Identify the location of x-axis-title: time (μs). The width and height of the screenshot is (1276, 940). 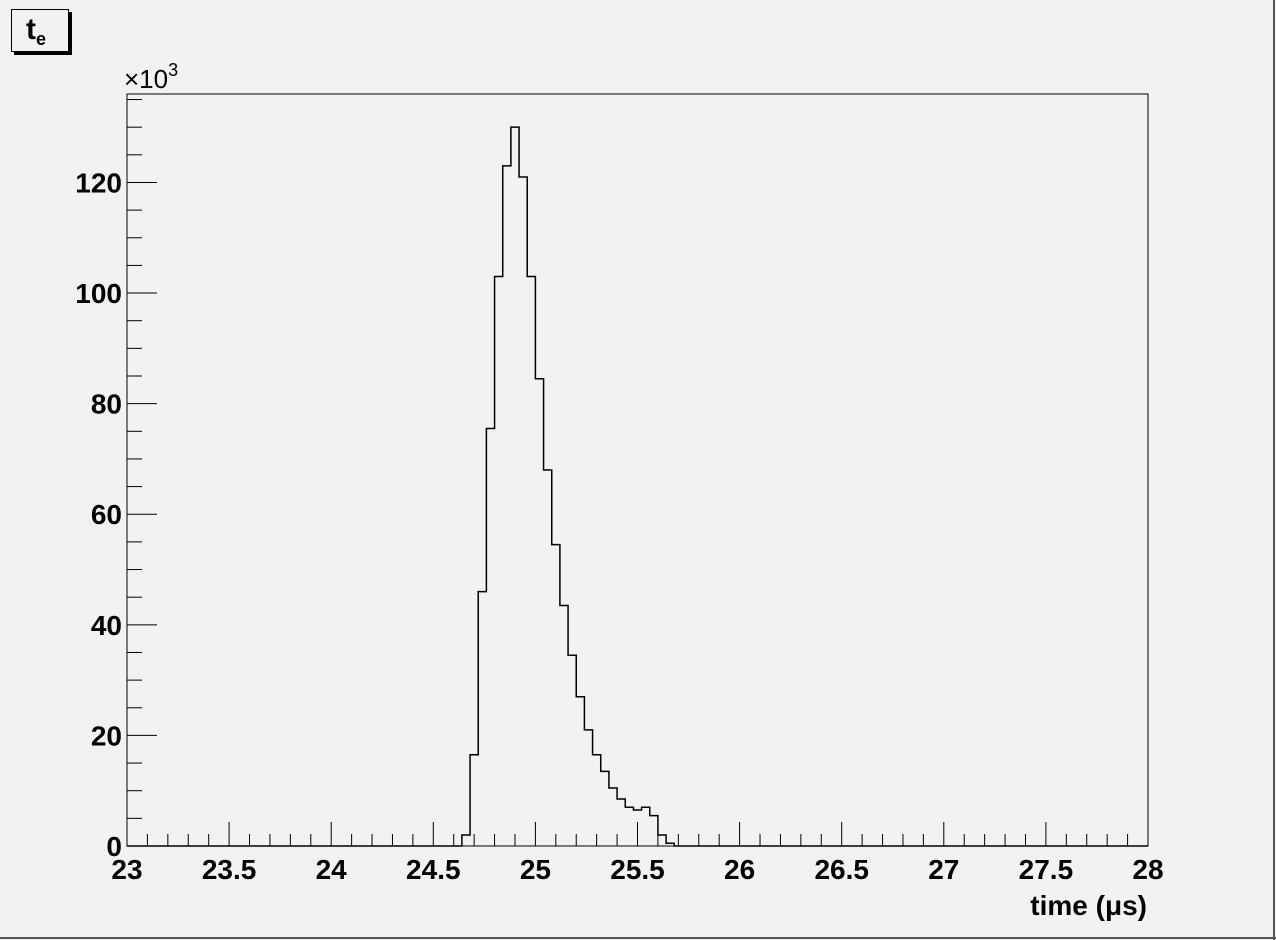
(1088, 905).